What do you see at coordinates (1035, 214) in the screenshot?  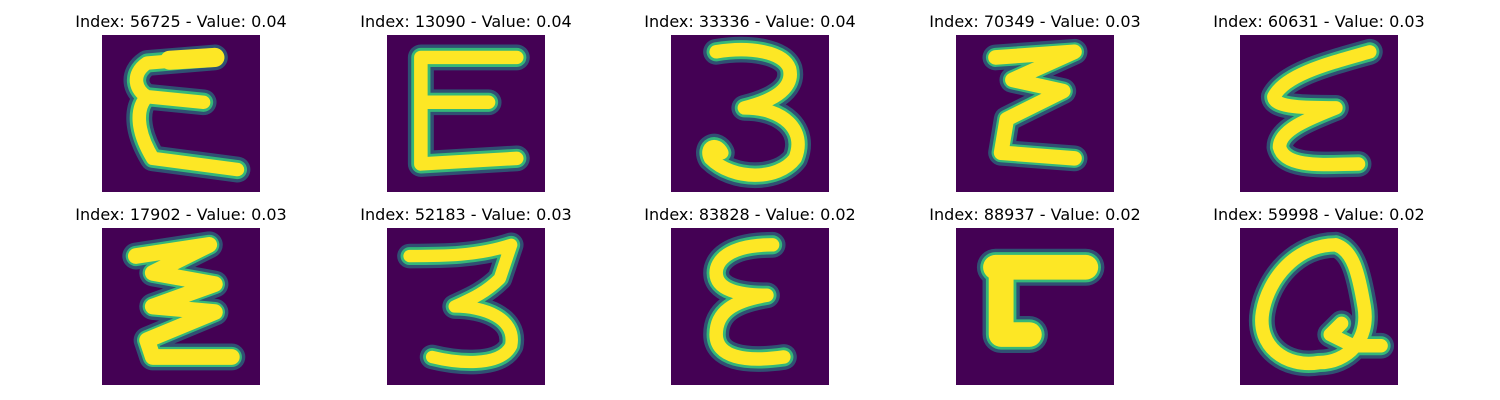 I see `panel-title: Index: 88937 - Value: 0.02` at bounding box center [1035, 214].